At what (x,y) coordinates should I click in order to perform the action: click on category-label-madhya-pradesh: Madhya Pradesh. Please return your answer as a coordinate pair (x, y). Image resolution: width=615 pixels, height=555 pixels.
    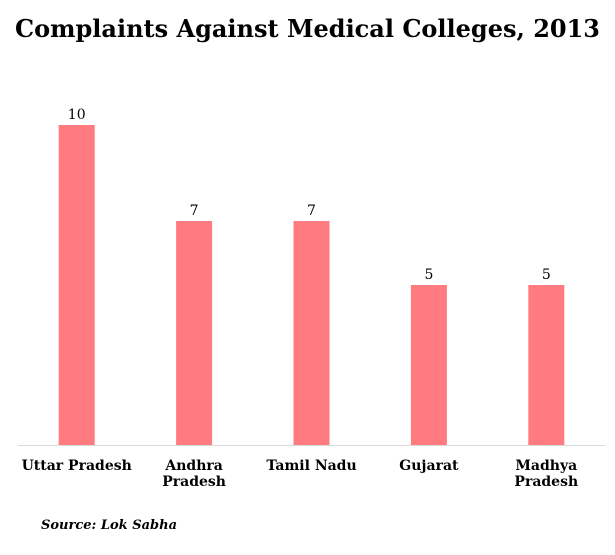
    Looking at the image, I should click on (546, 474).